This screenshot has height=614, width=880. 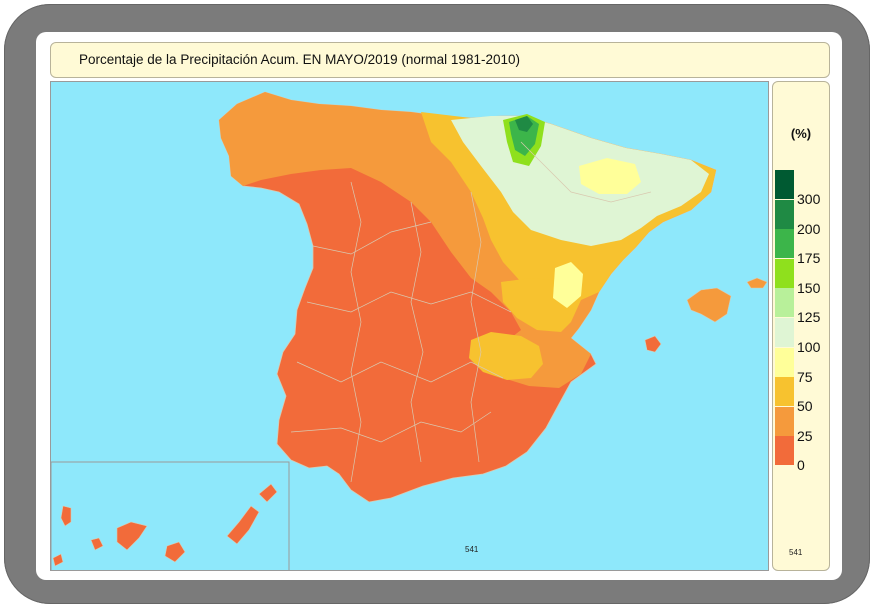 I want to click on zone-50-75-southeast, so click(x=506, y=356).